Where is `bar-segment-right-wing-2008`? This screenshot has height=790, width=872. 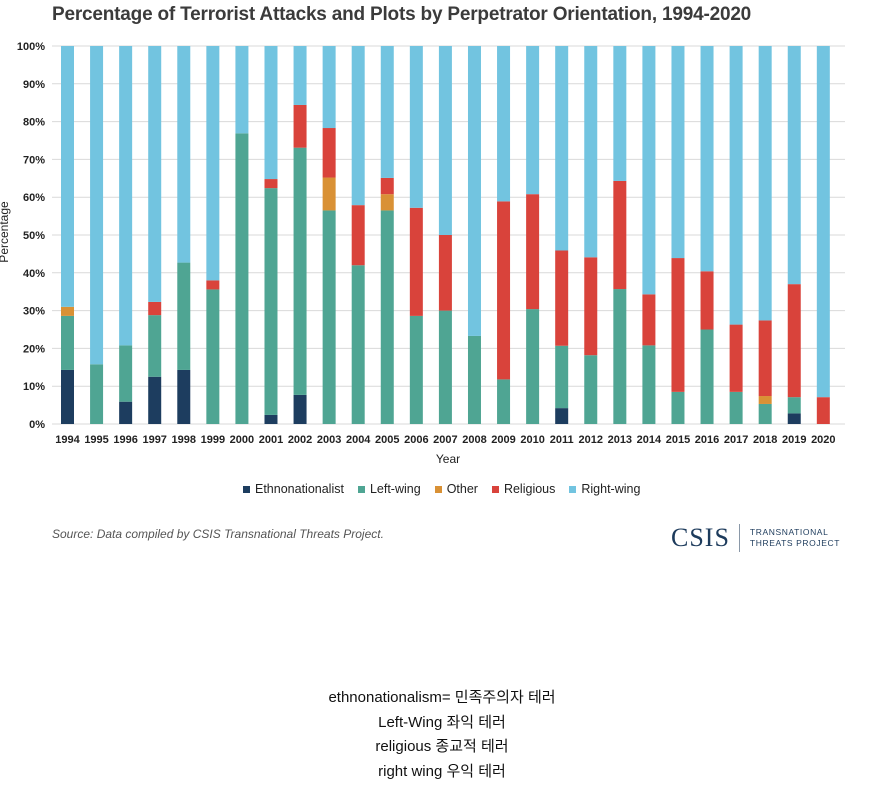
bar-segment-right-wing-2008 is located at coordinates (474, 191).